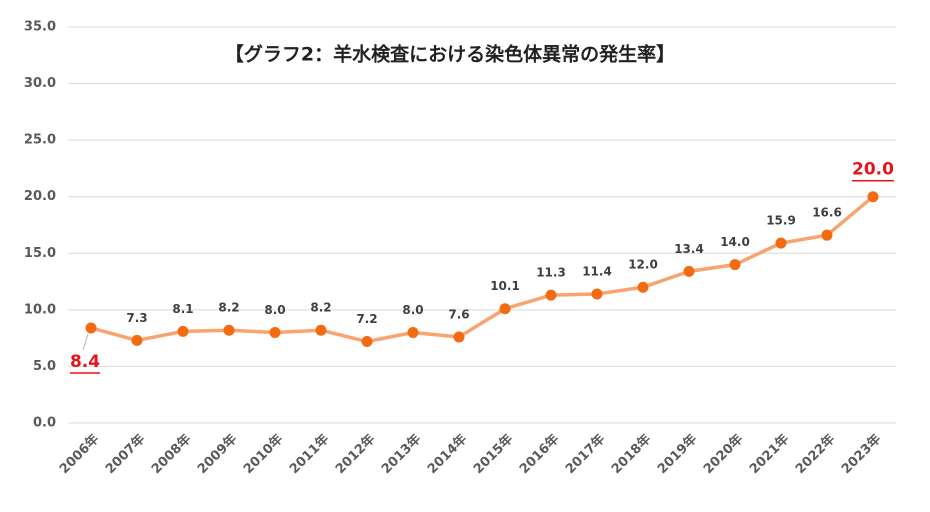  I want to click on x-tick-label: 2009年, so click(217, 454).